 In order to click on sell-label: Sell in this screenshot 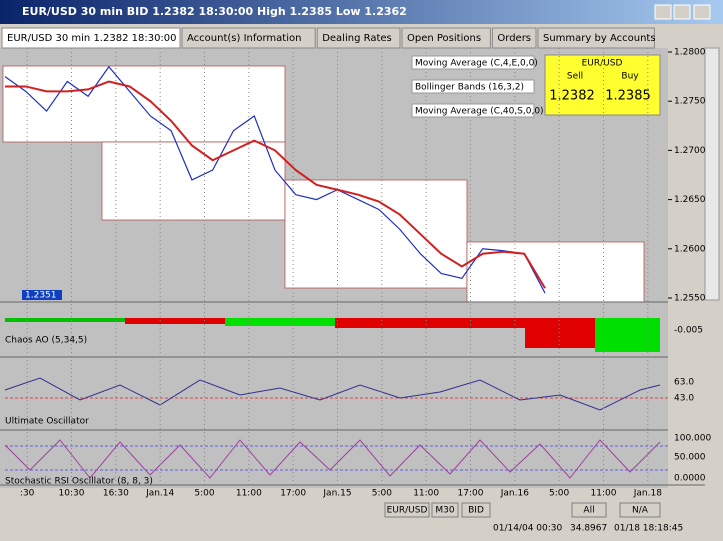, I will do `click(575, 77)`.